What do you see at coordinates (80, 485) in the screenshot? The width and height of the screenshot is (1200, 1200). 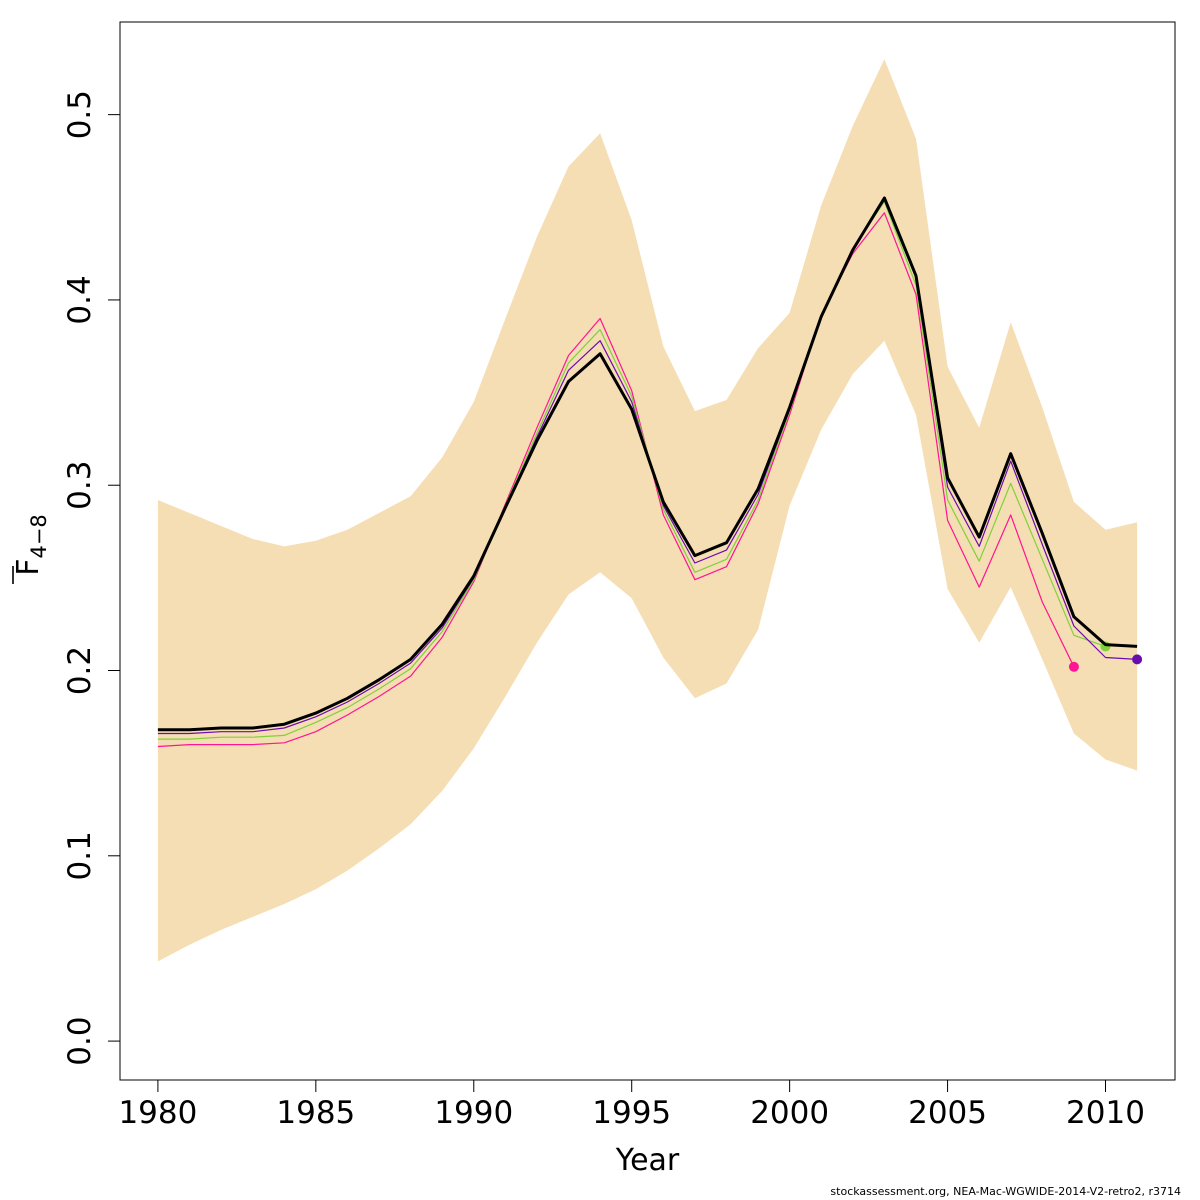 I see `y-tick-label: 0.3` at bounding box center [80, 485].